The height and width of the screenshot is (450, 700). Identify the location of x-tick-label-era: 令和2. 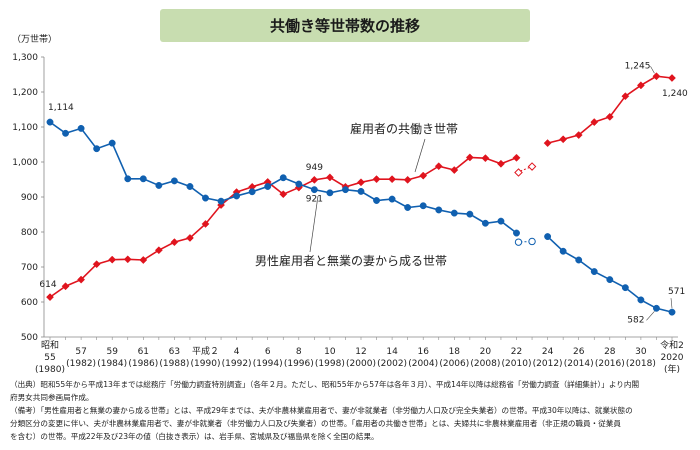
(672, 345).